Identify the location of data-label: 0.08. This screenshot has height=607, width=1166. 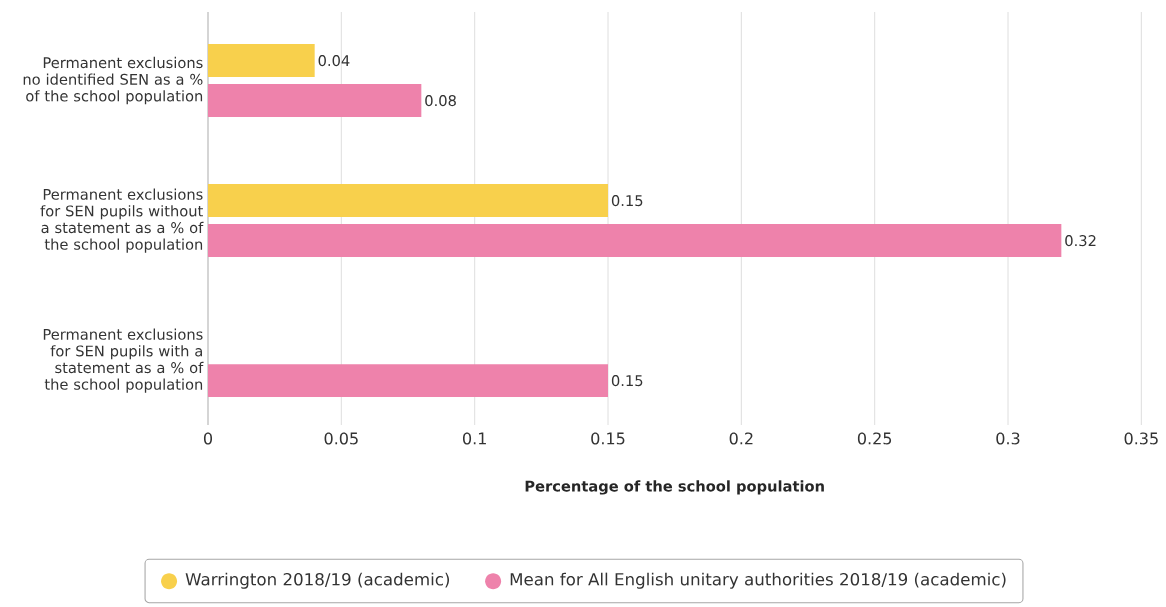
(440, 101).